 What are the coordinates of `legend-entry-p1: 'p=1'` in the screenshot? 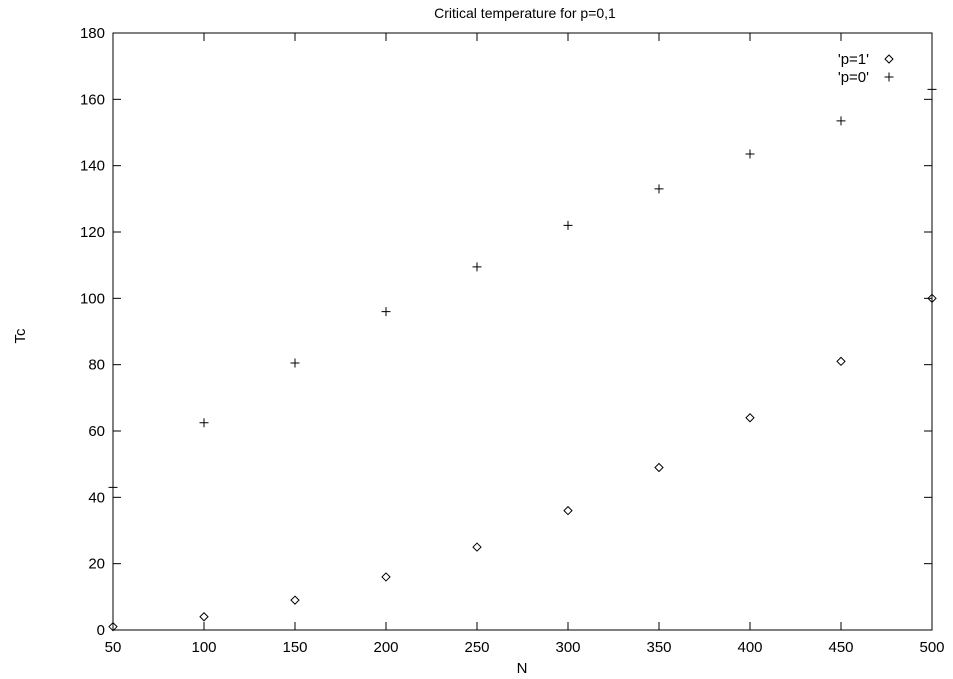 It's located at (866, 59).